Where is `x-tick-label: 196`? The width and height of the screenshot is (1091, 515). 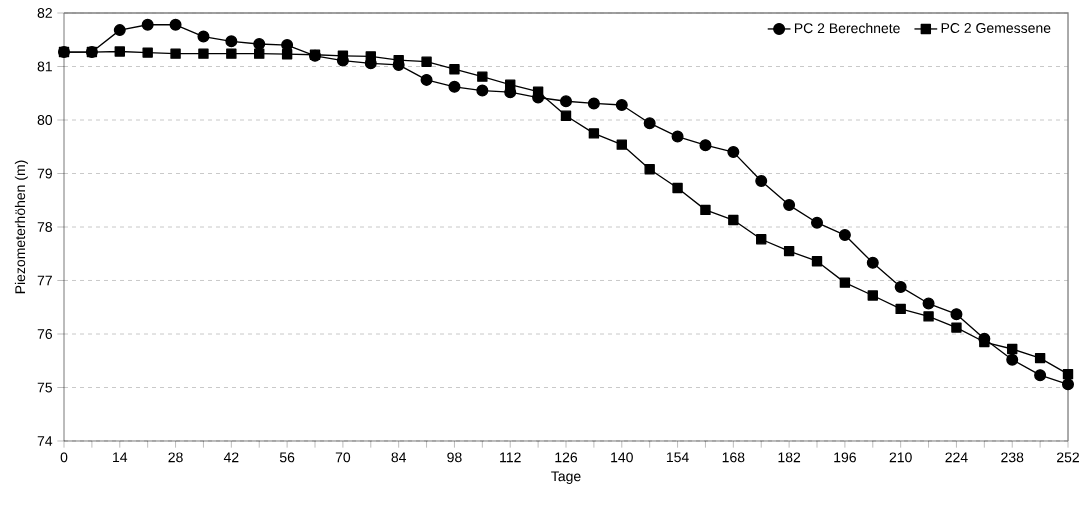 x-tick-label: 196 is located at coordinates (845, 457).